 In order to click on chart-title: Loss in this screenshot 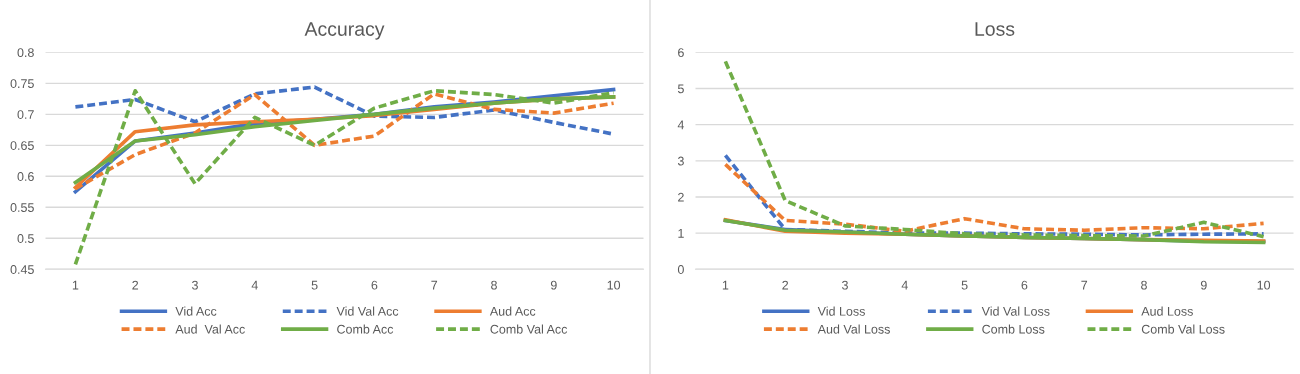, I will do `click(995, 29)`.